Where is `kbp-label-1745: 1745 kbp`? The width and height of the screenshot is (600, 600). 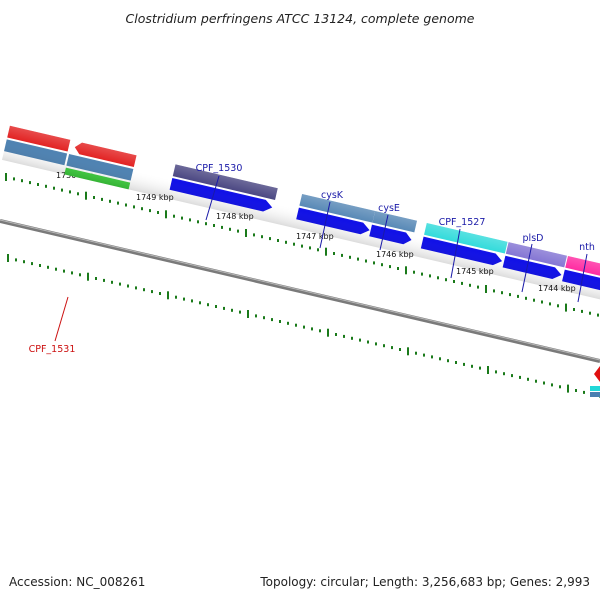 kbp-label-1745: 1745 kbp is located at coordinates (475, 271).